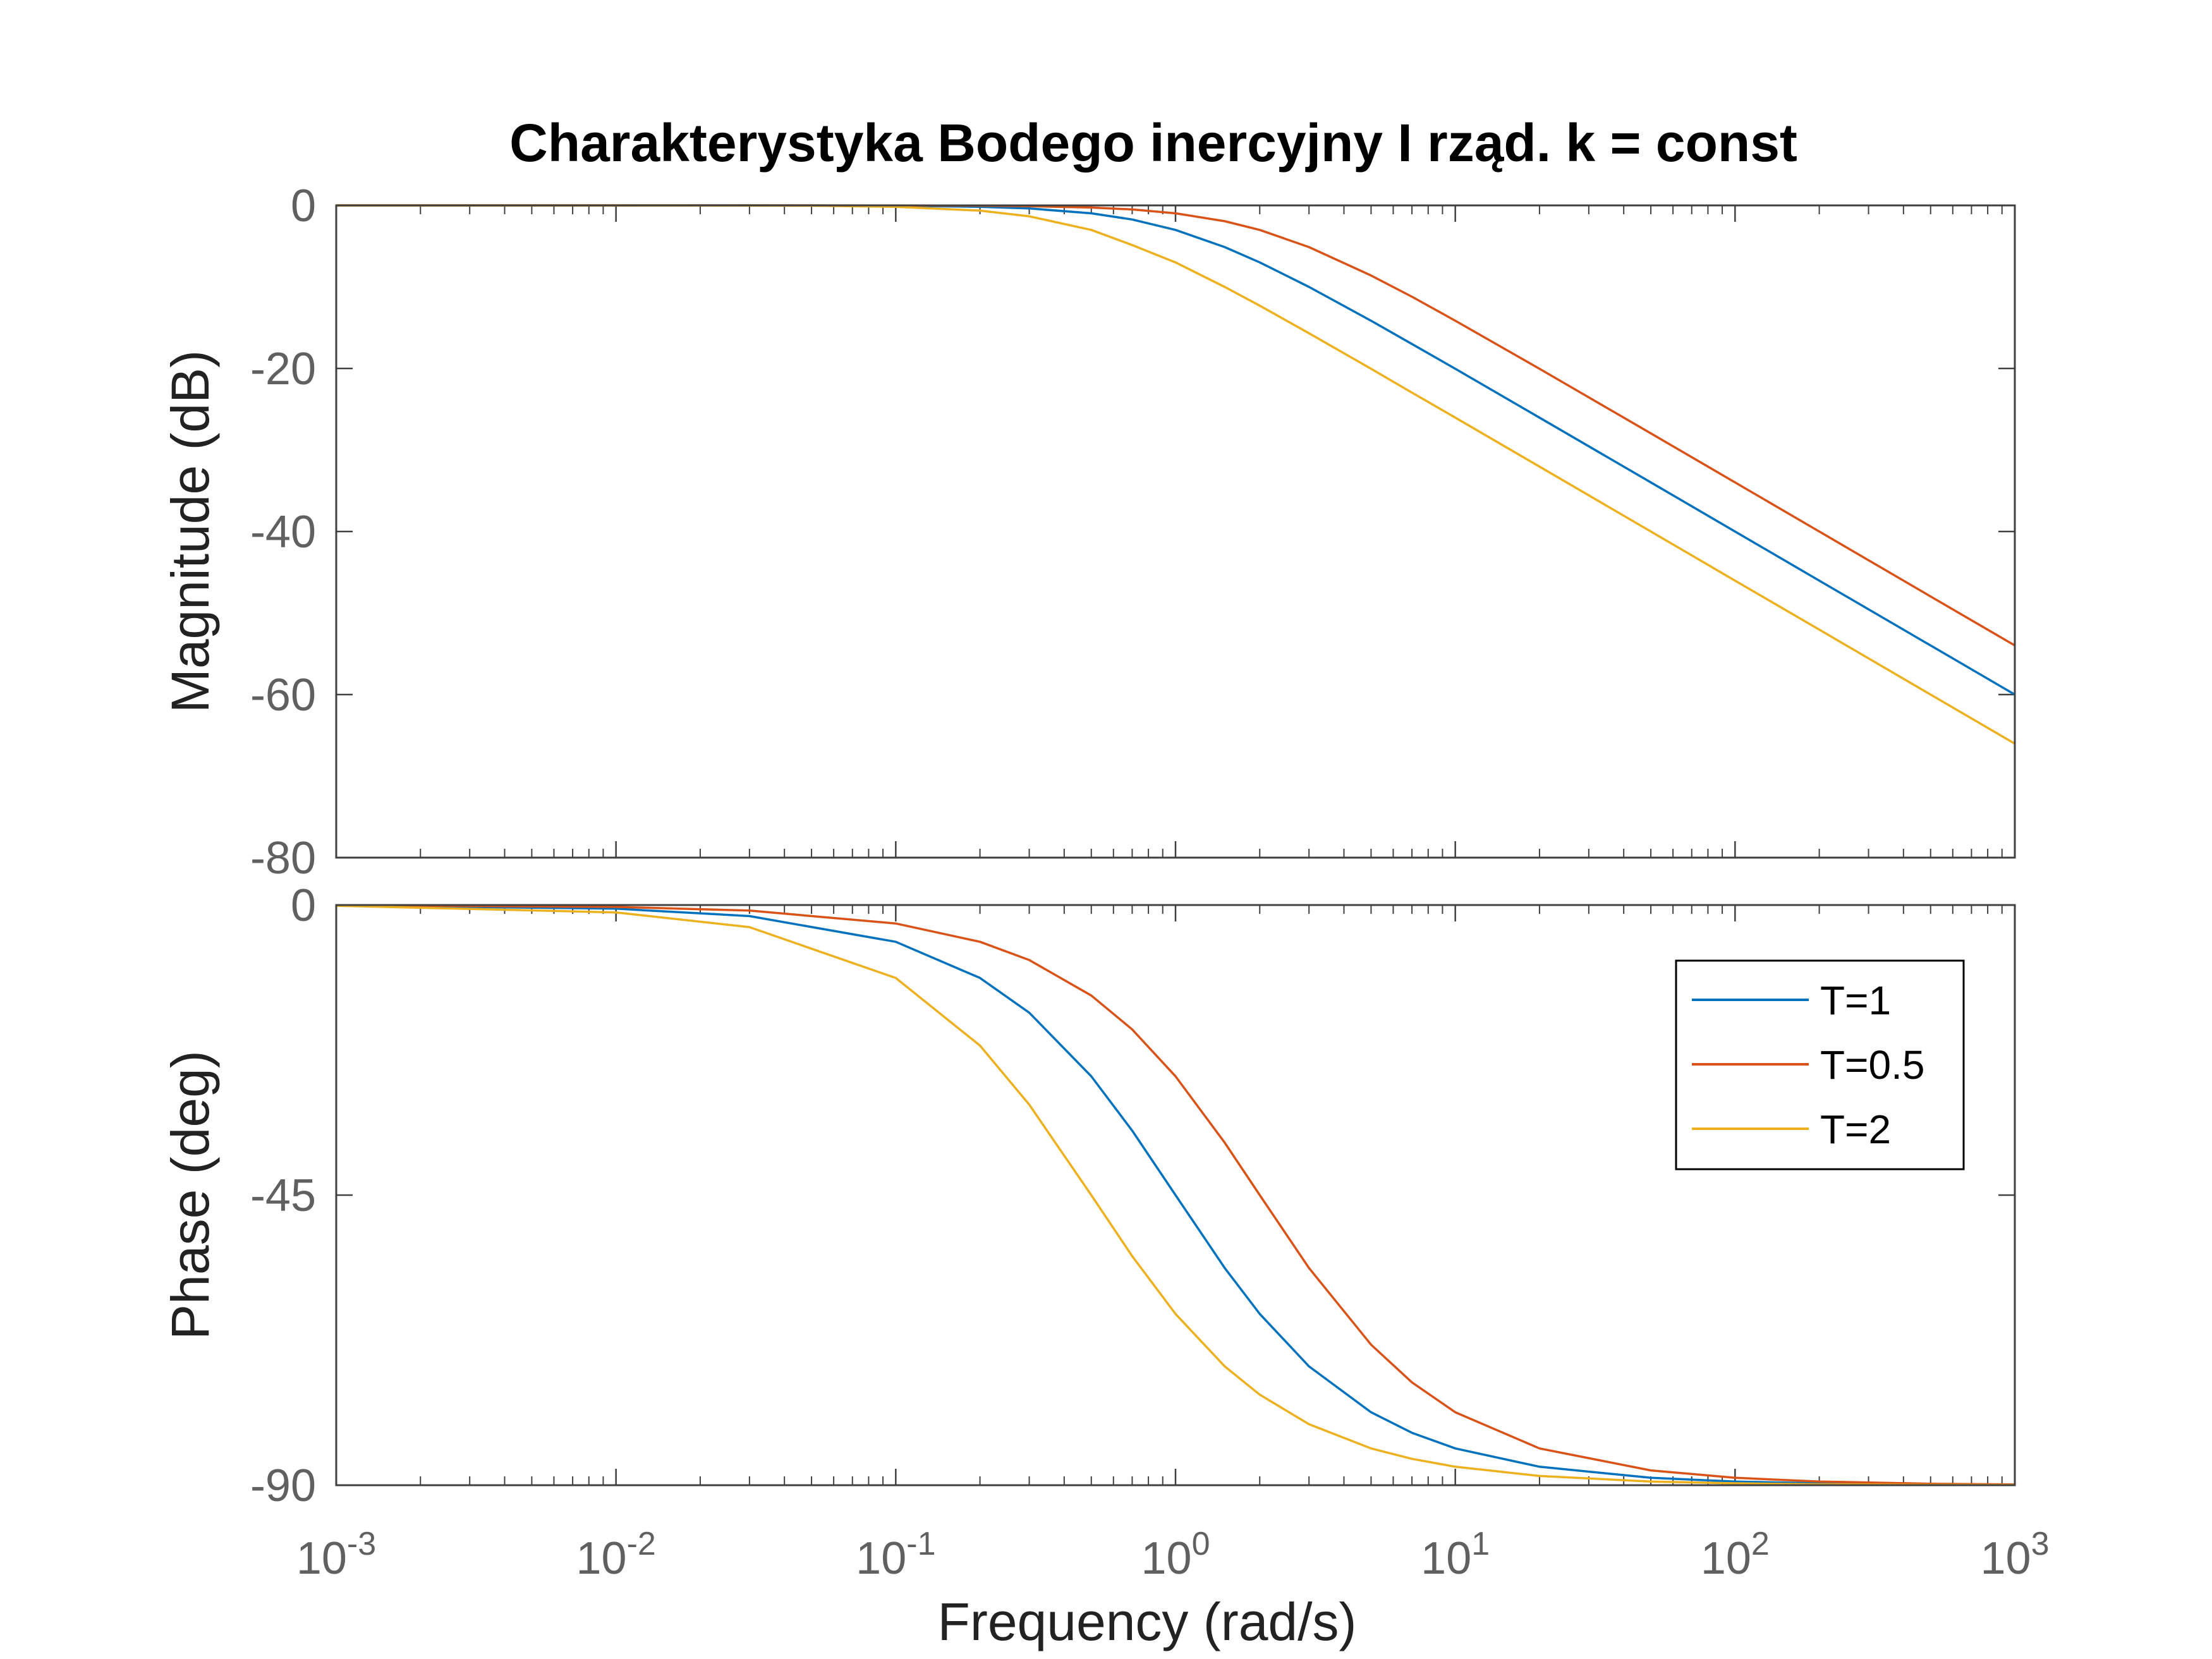 This screenshot has width=2212, height=1659. Describe the element at coordinates (2014, 1555) in the screenshot. I see `x-tick-label: 10³` at that location.